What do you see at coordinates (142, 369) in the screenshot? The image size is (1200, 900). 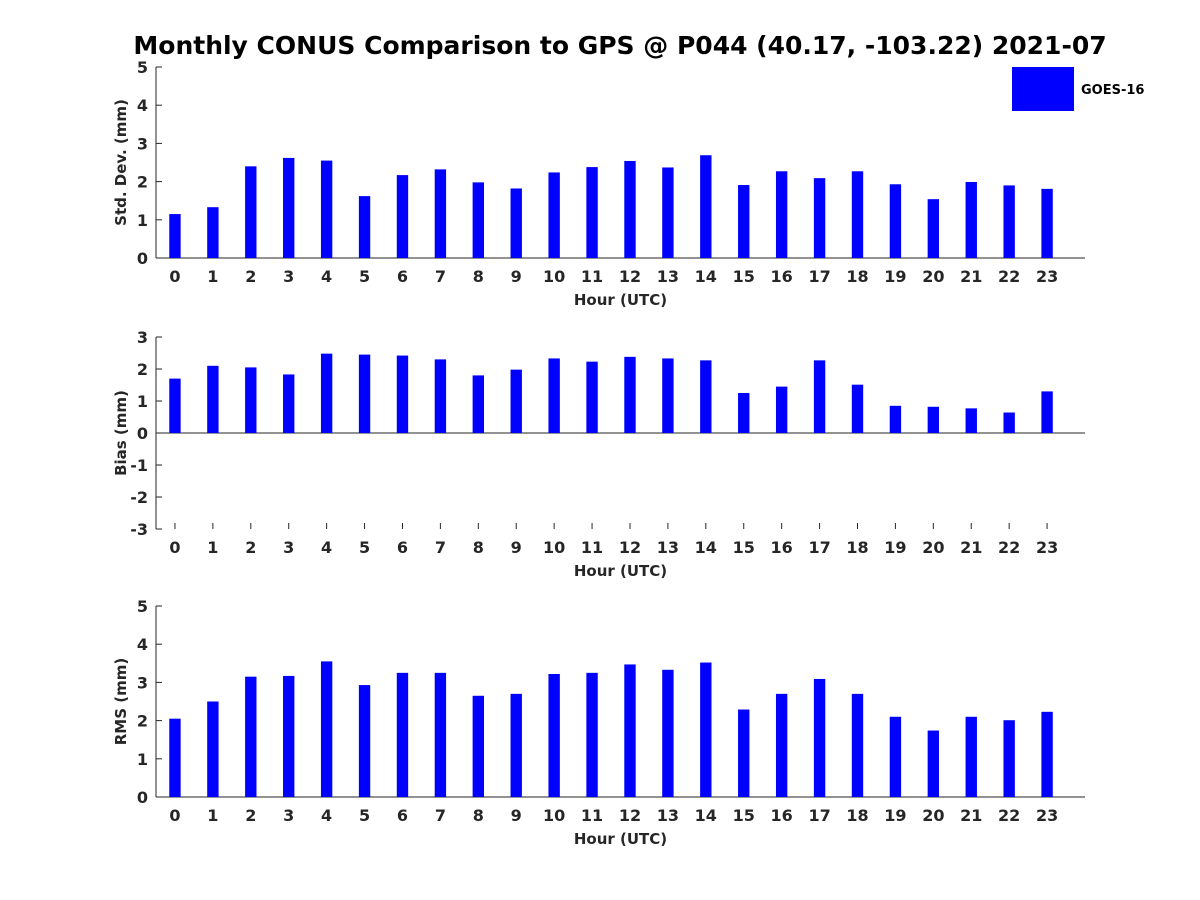 I see `y-tick-label: 2` at bounding box center [142, 369].